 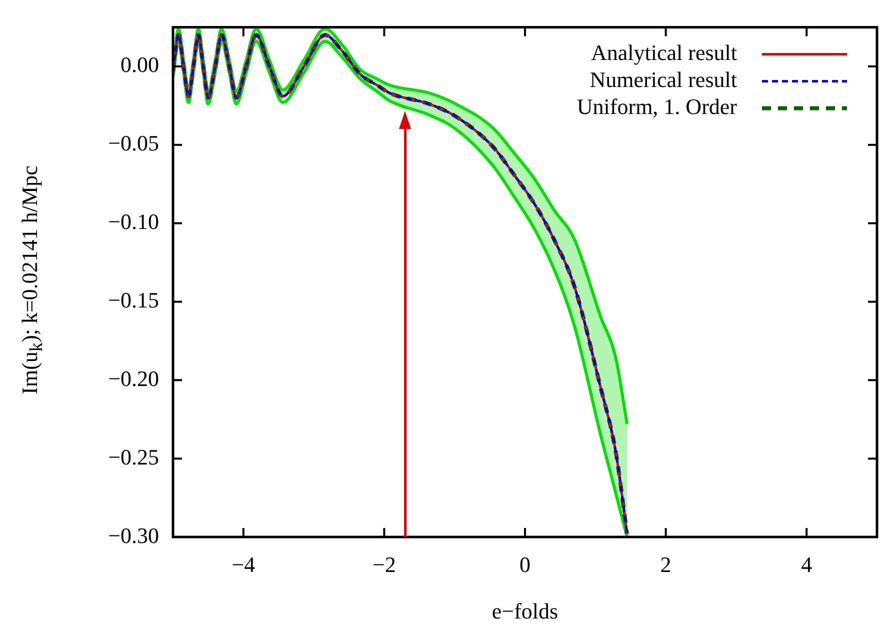 What do you see at coordinates (139, 65) in the screenshot?
I see `y-tick-label: 0.00` at bounding box center [139, 65].